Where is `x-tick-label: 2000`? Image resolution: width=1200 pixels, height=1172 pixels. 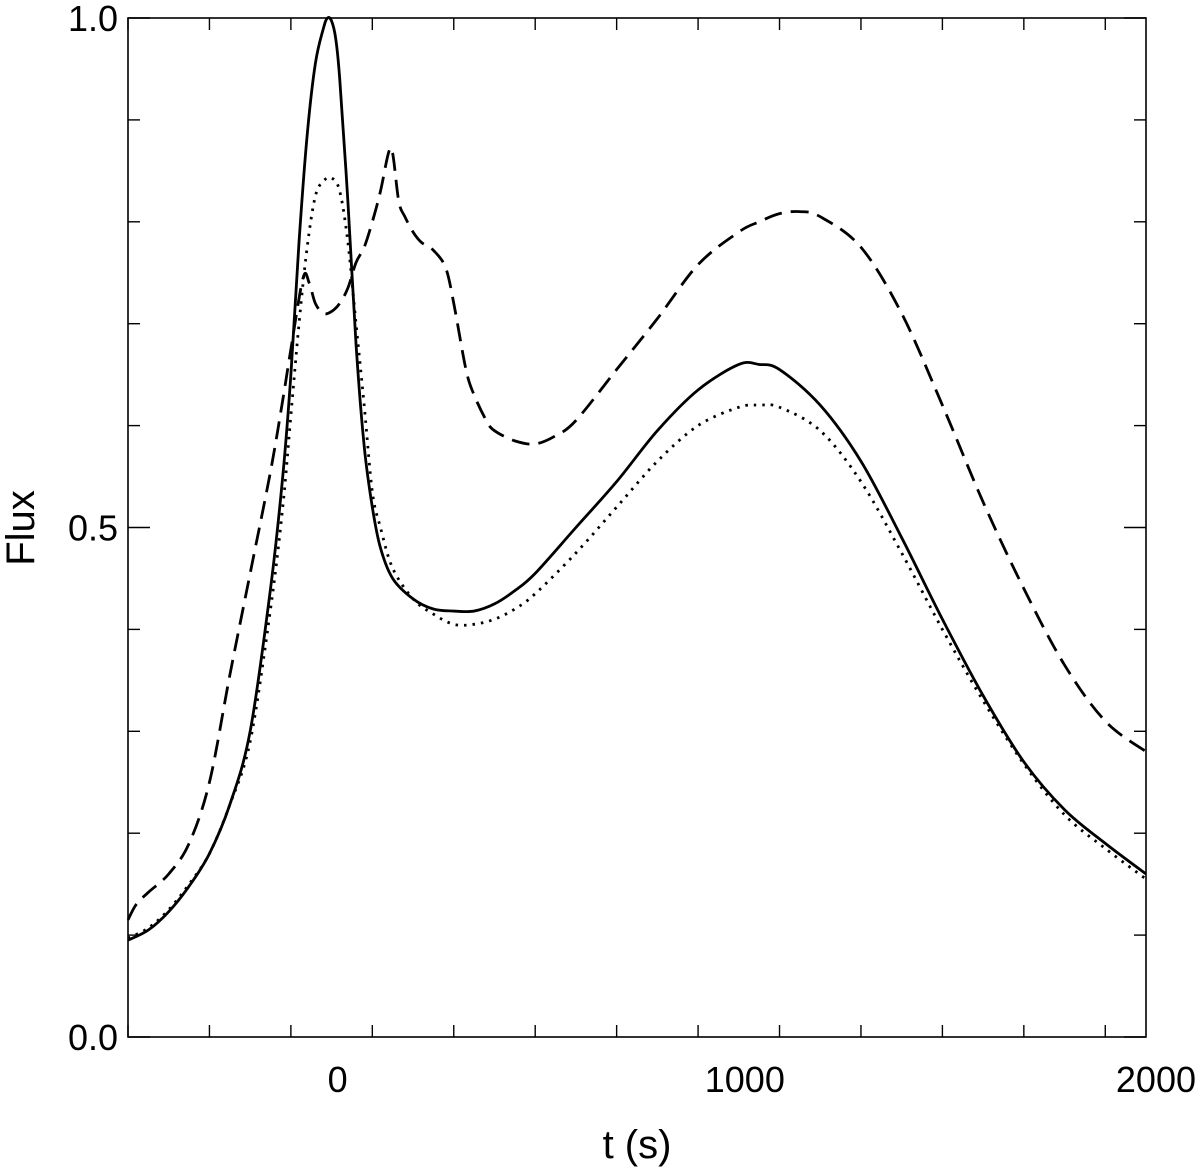
x-tick-label: 2000 is located at coordinates (1156, 1079).